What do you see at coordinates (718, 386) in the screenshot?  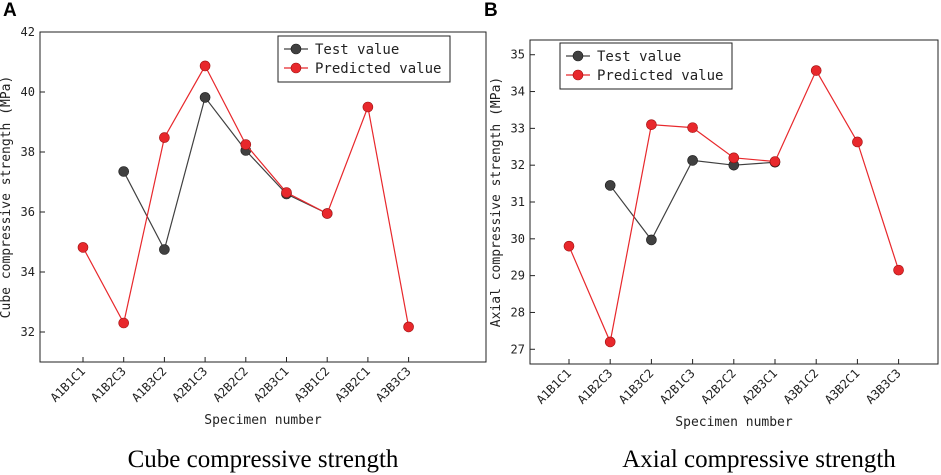 I see `panel-b-x-tick-label: A2B2C2` at bounding box center [718, 386].